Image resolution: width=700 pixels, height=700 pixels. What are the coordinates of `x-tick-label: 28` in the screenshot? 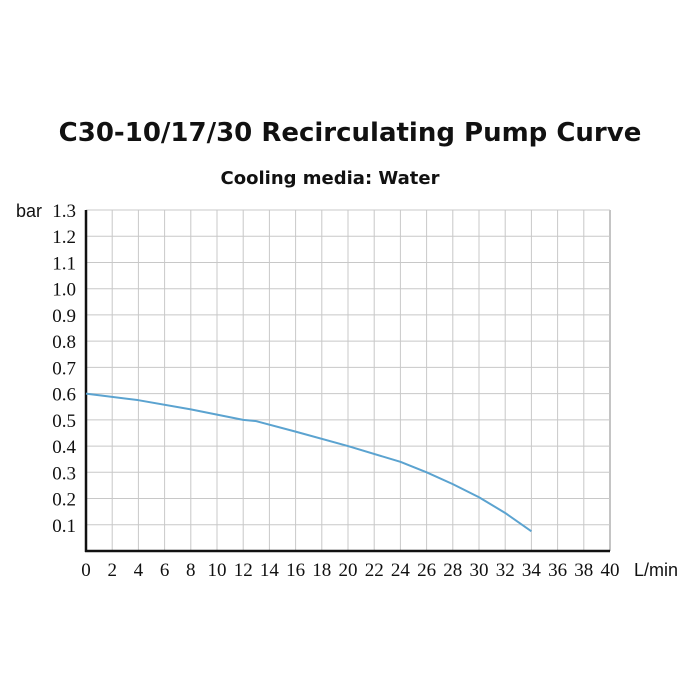 It's located at (452, 570).